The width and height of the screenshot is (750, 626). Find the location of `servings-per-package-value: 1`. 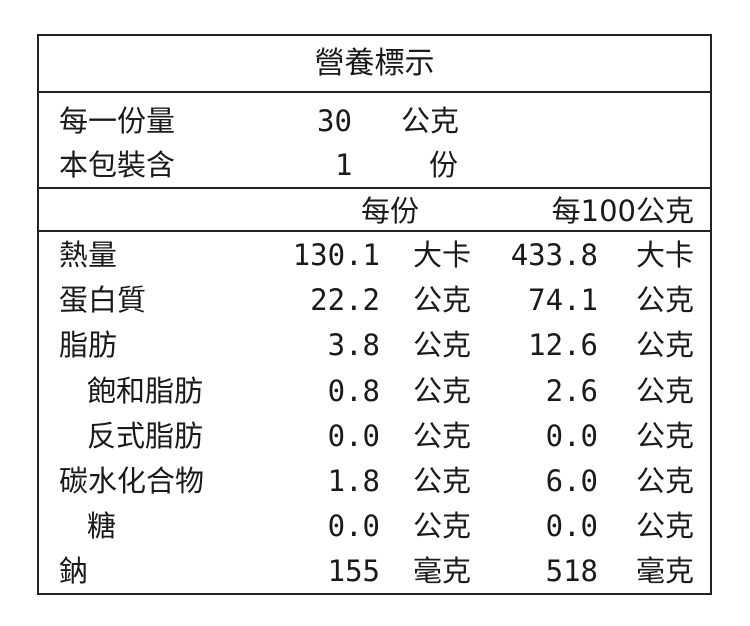

servings-per-package-value: 1 is located at coordinates (344, 165).